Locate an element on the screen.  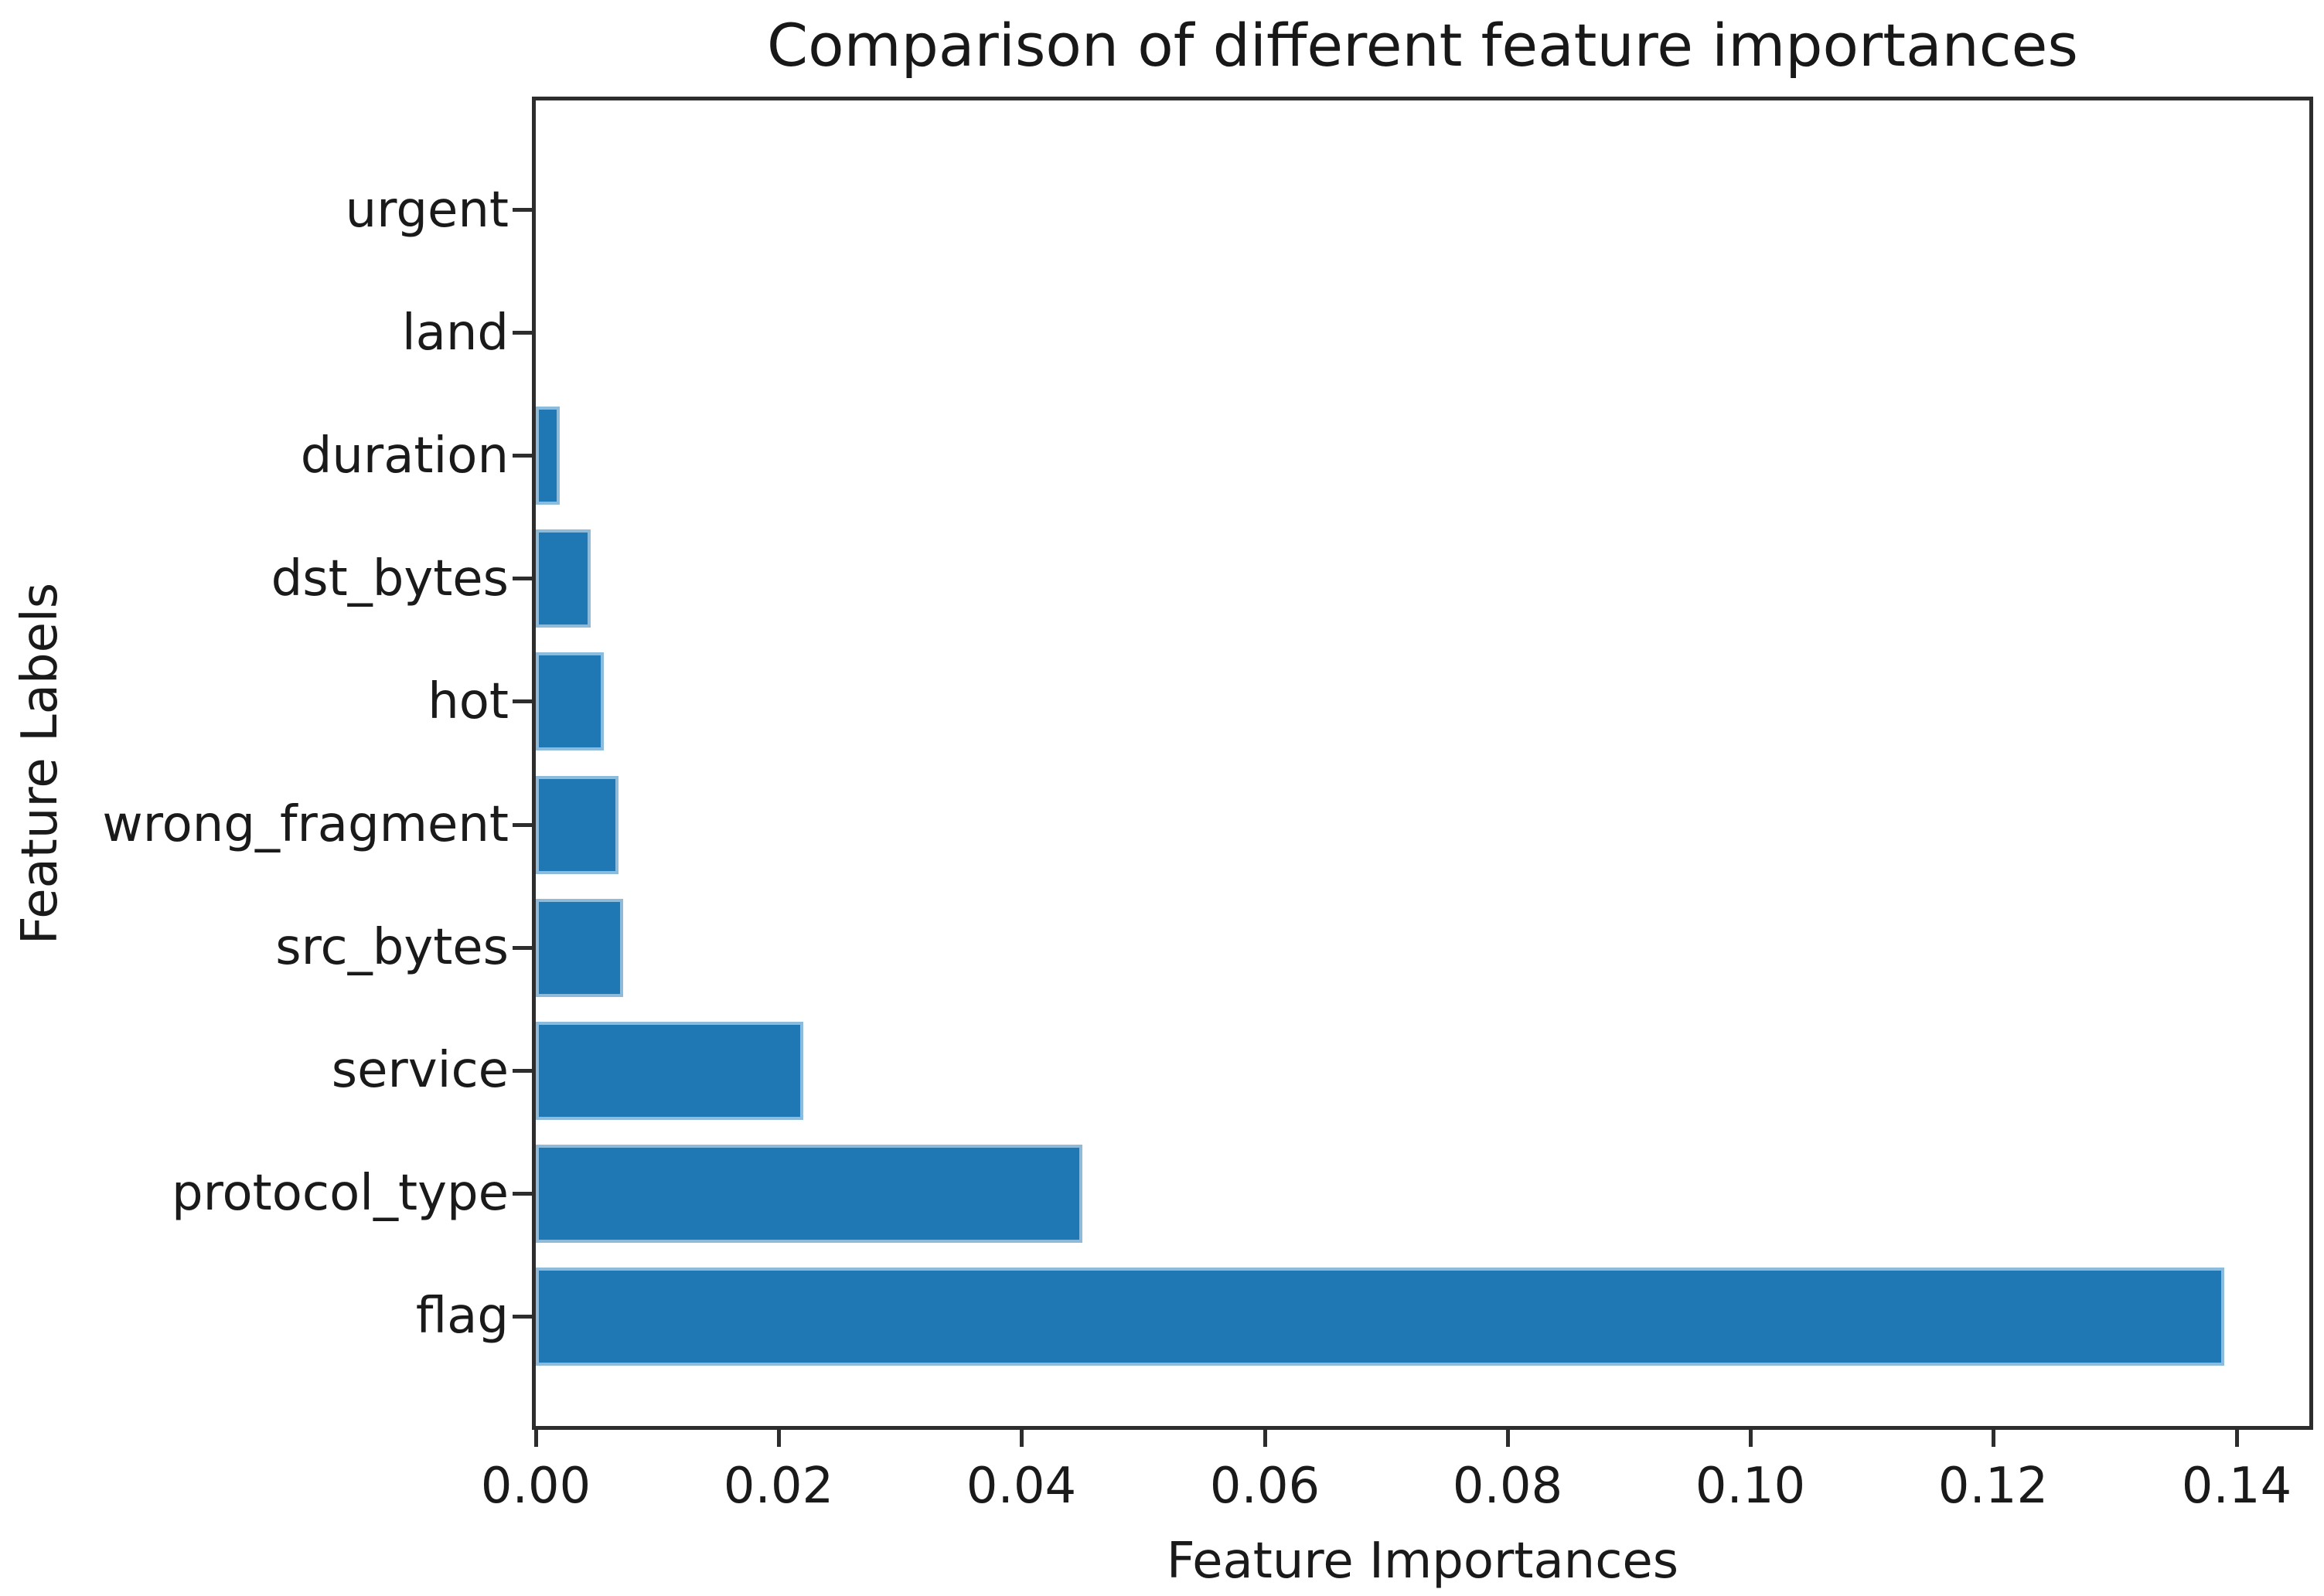
xtick-label-0.14: 0.14 is located at coordinates (2236, 1486).